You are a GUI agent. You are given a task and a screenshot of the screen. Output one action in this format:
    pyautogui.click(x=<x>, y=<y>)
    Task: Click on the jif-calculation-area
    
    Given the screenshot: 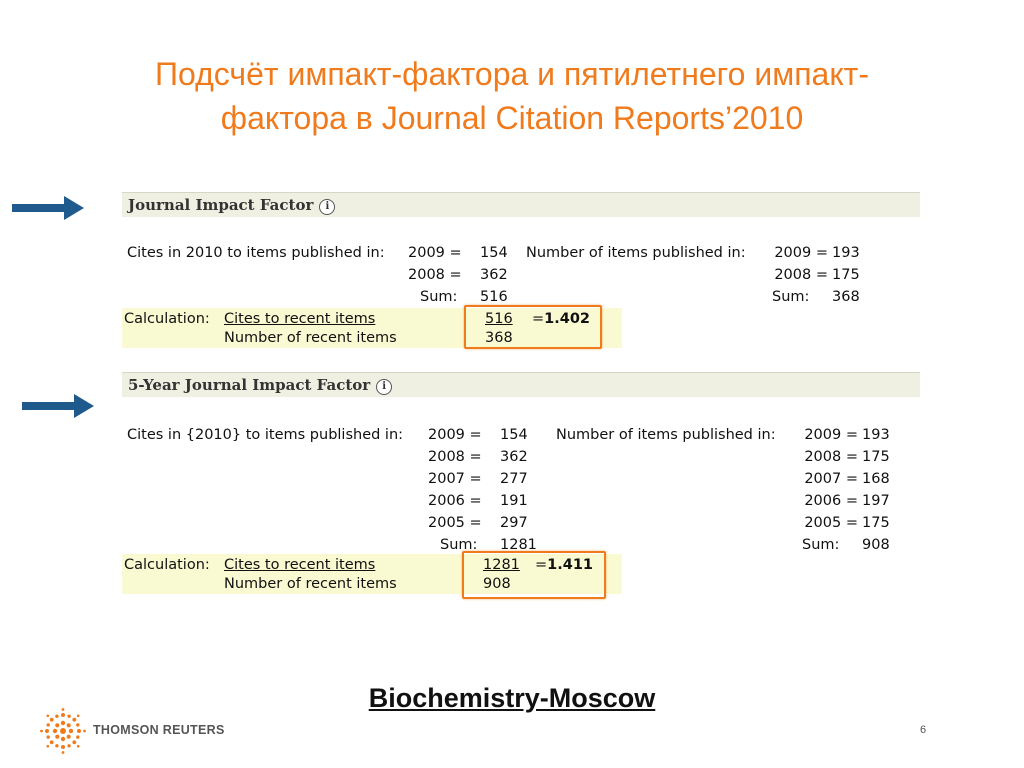 What is the action you would take?
    pyautogui.click(x=372, y=328)
    